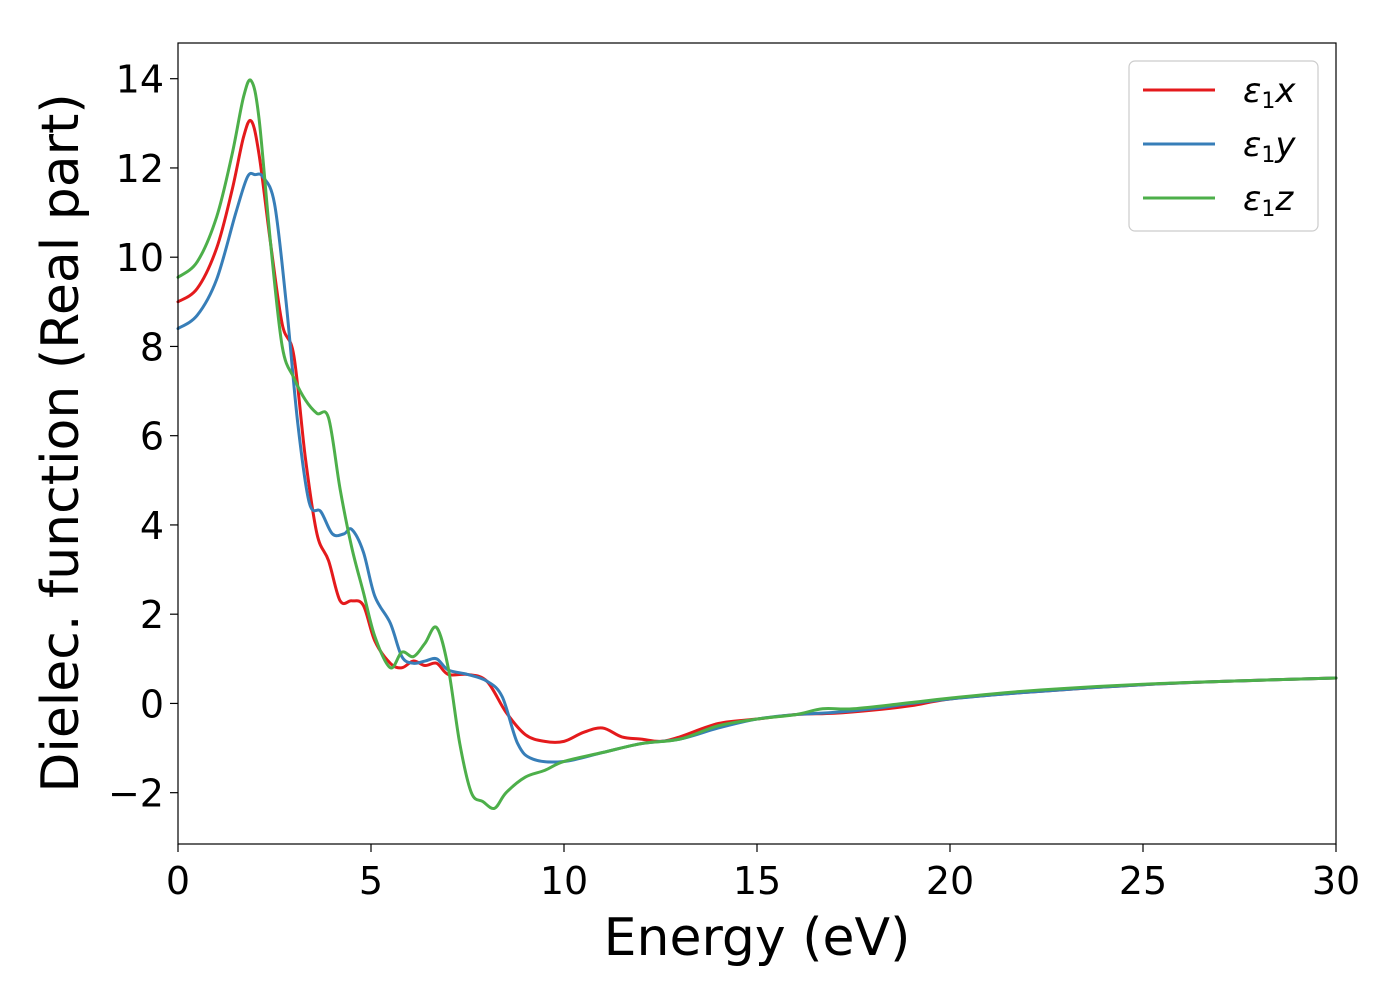  Describe the element at coordinates (136, 794) in the screenshot. I see `y-tick-label: −2` at that location.